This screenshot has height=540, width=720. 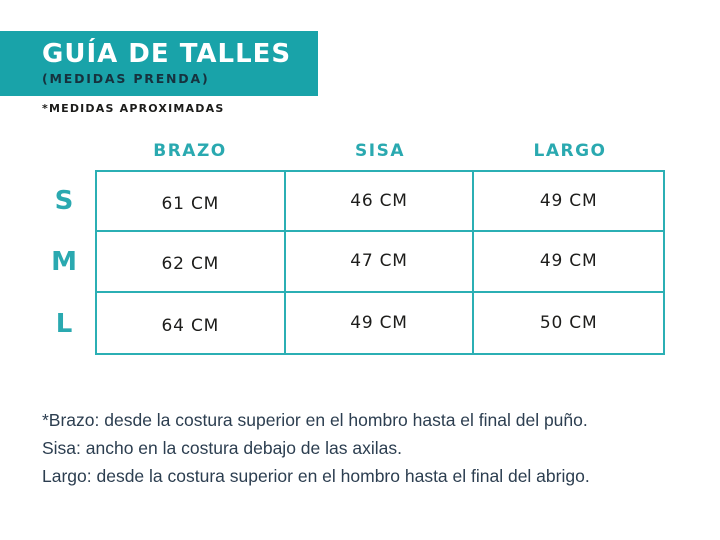 I want to click on page-subtitle: (MEDIDAS PRENDA), so click(x=126, y=78).